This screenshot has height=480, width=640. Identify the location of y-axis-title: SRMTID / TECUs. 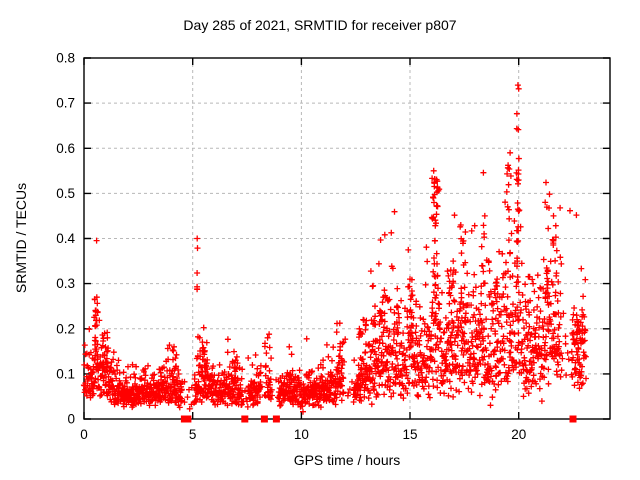
(21, 238).